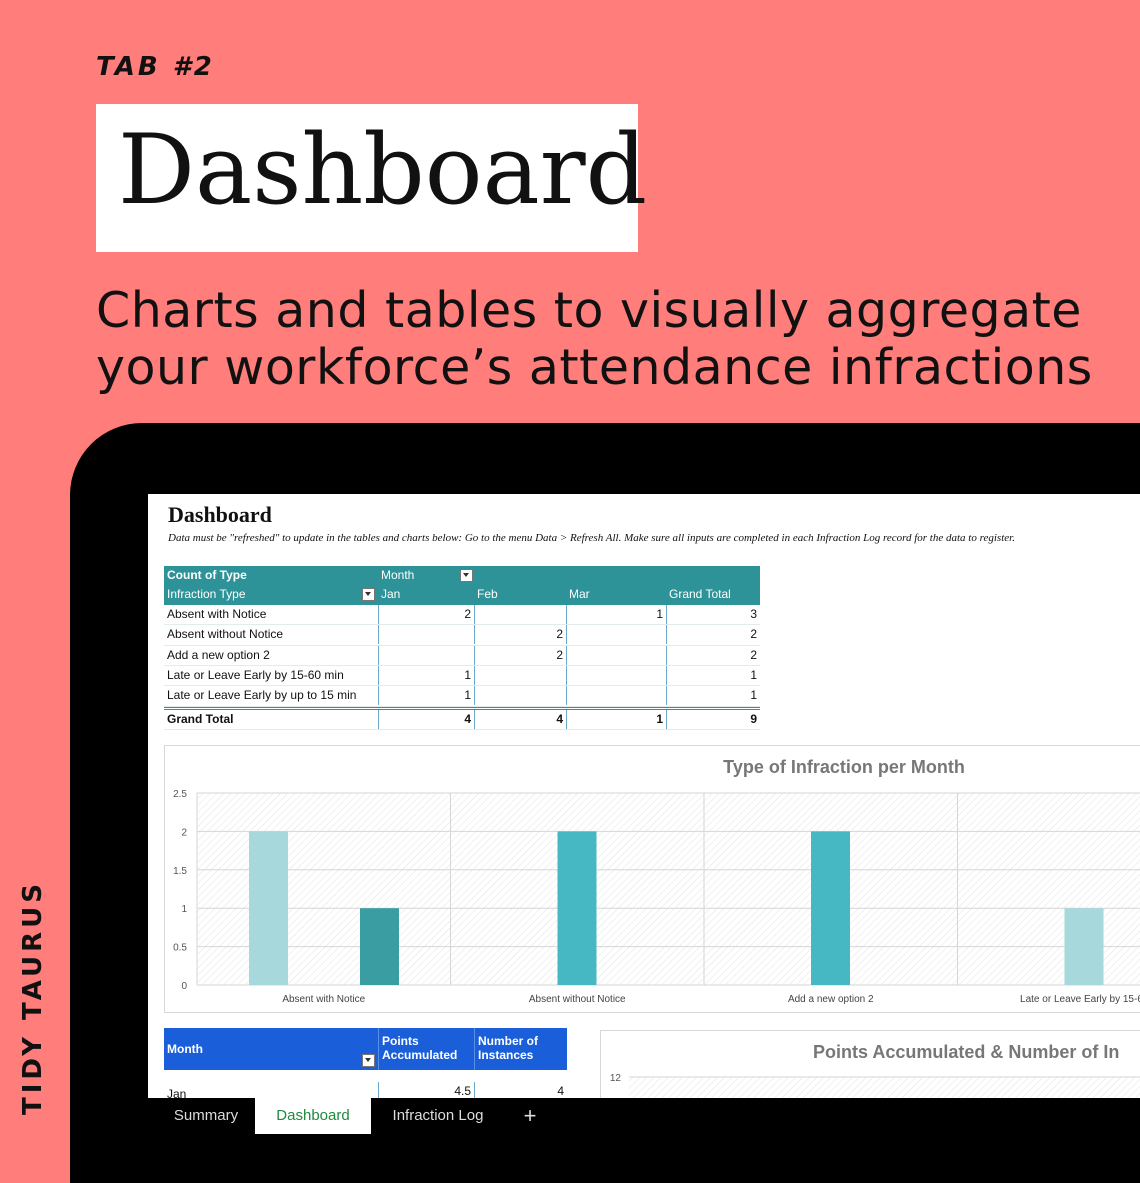  I want to click on promo-title: Dashboard, so click(383, 170).